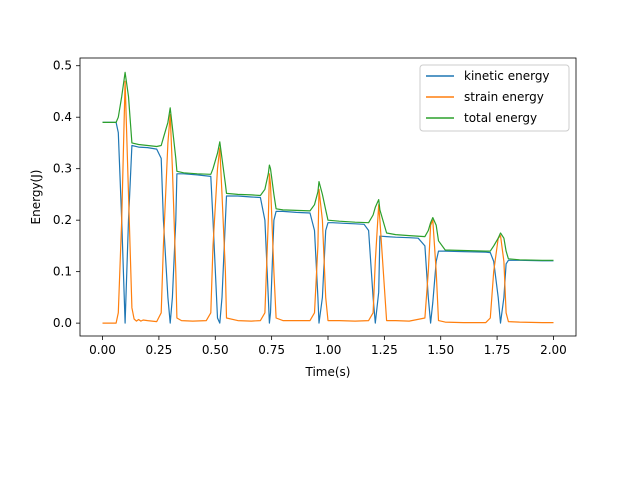  Describe the element at coordinates (384, 350) in the screenshot. I see `x-tick-label: 1.25` at that location.